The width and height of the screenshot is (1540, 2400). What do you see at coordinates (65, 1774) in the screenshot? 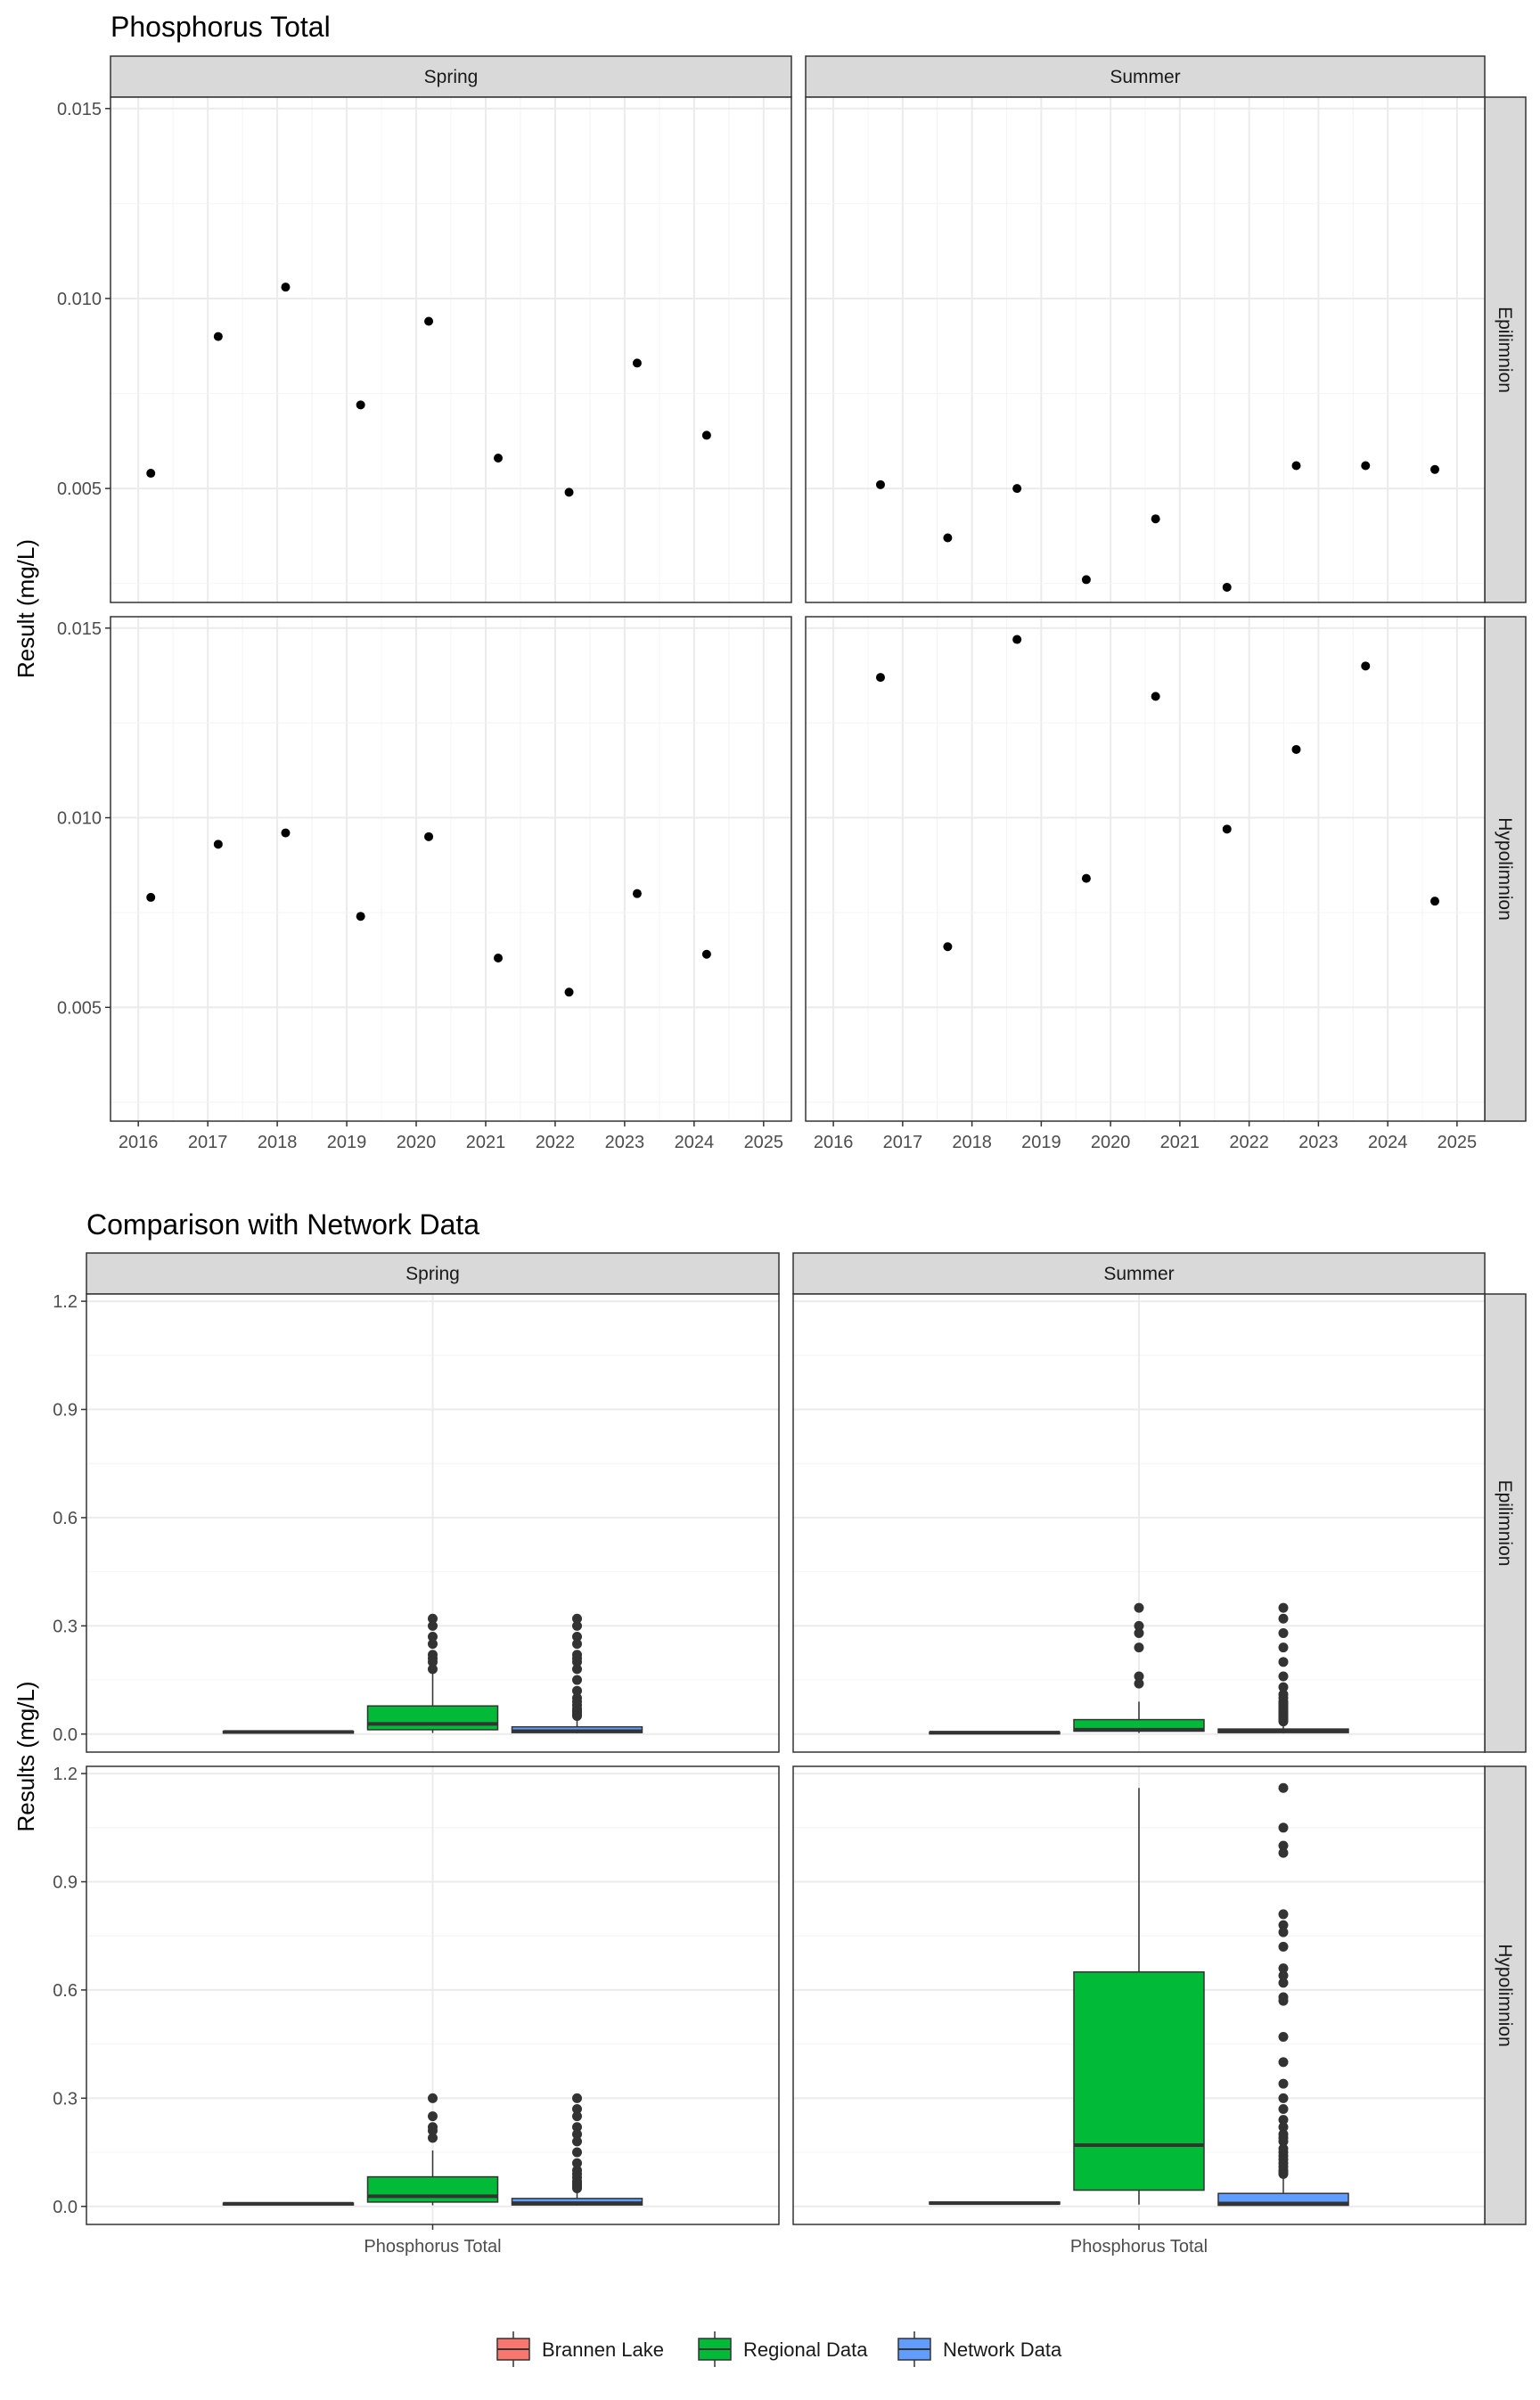
I see `y-tick-label: 1.2` at bounding box center [65, 1774].